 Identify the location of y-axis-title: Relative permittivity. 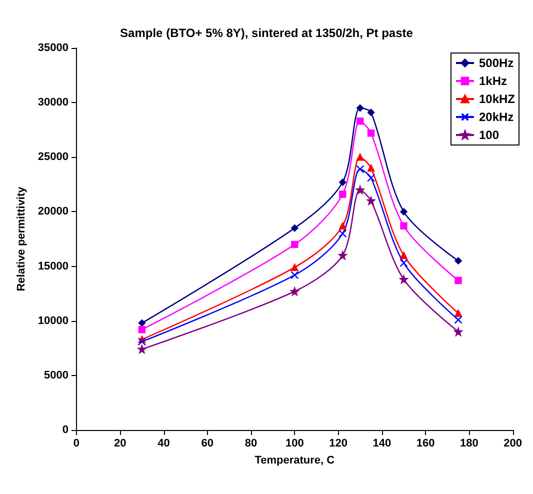
(22, 239).